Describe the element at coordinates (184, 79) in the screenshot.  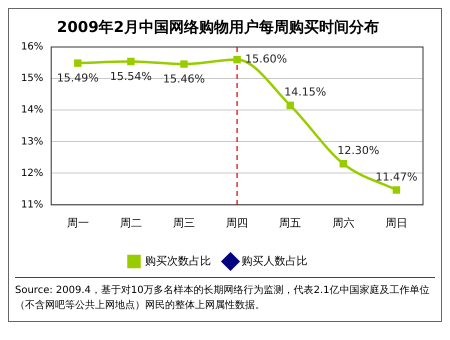
I see `data-label: 15.46%` at that location.